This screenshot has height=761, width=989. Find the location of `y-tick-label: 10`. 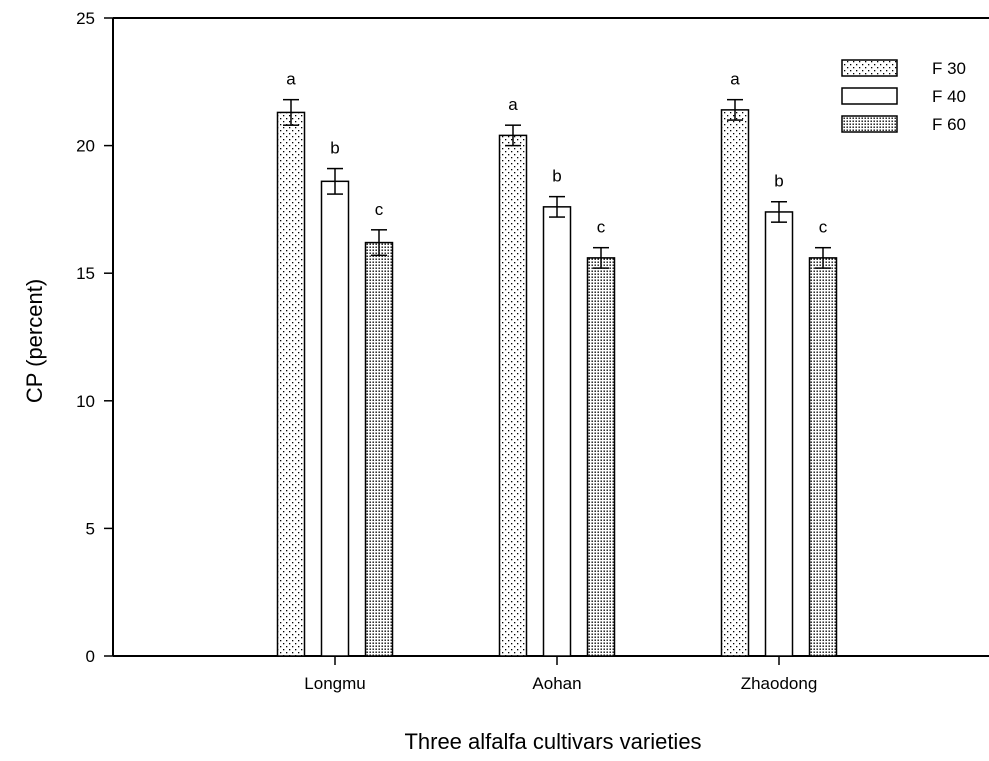

y-tick-label: 10 is located at coordinates (85, 401).